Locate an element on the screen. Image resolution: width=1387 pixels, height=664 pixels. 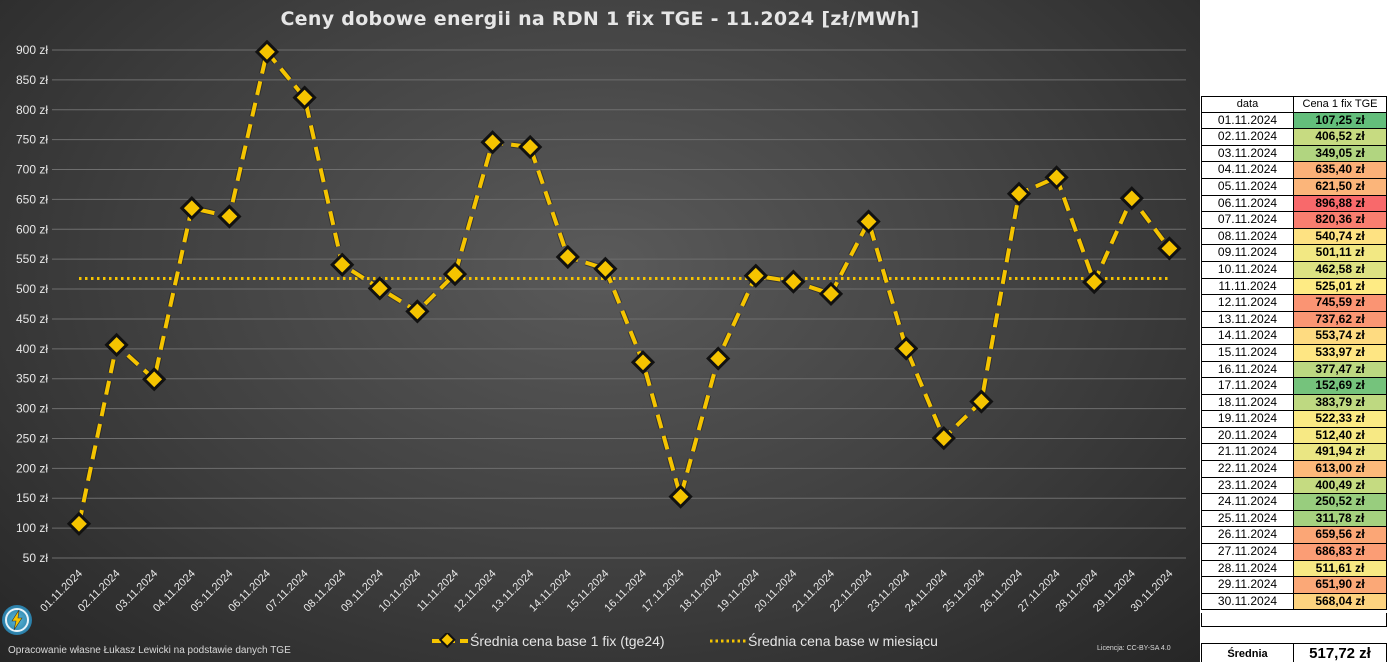
table-cell-price: 533,97 zł is located at coordinates (1340, 353).